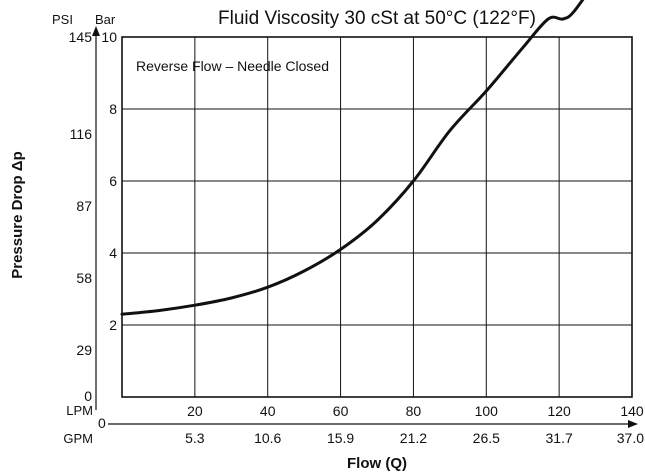  I want to click on x-tick-label-lpm: 60, so click(341, 411).